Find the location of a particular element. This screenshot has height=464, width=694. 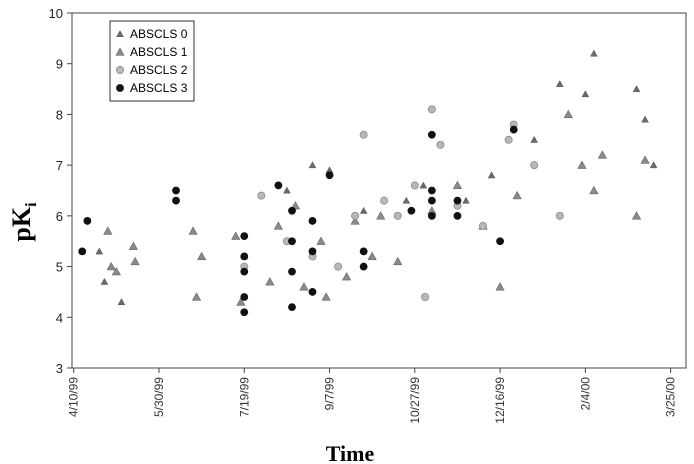

legend-label: ABSCLS 1 is located at coordinates (159, 52).